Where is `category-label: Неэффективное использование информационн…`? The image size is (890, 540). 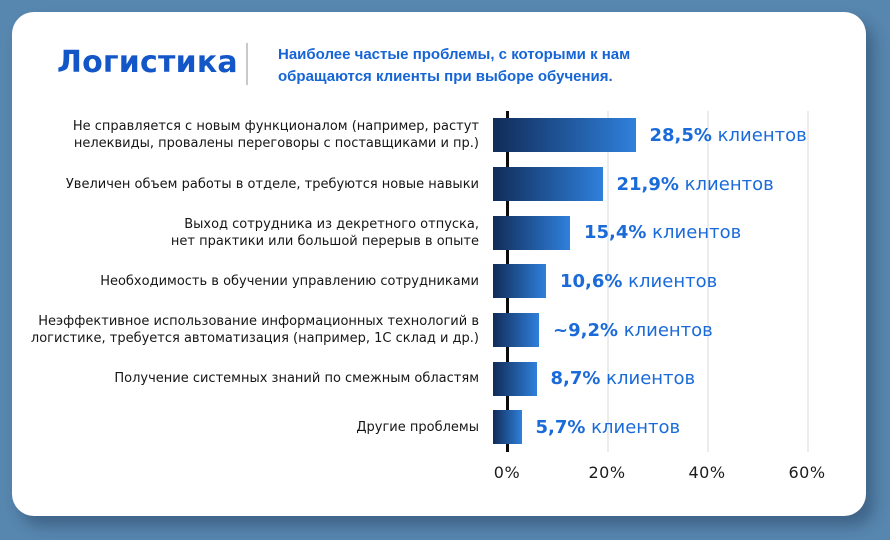 category-label: Неэффективное использование информационн… is located at coordinates (254, 330).